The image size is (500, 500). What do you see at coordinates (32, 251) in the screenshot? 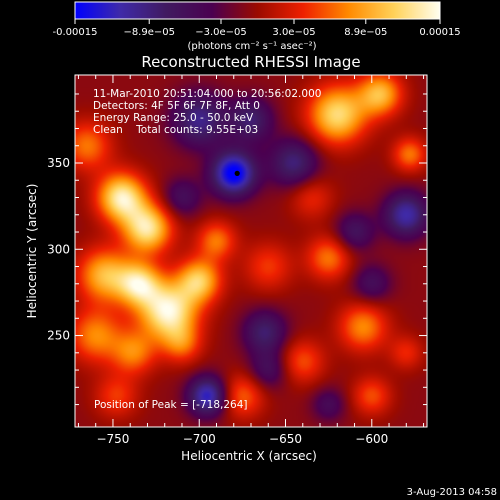
I see `y-axis-label: Heliocentric Y (arcsec)` at bounding box center [32, 251].